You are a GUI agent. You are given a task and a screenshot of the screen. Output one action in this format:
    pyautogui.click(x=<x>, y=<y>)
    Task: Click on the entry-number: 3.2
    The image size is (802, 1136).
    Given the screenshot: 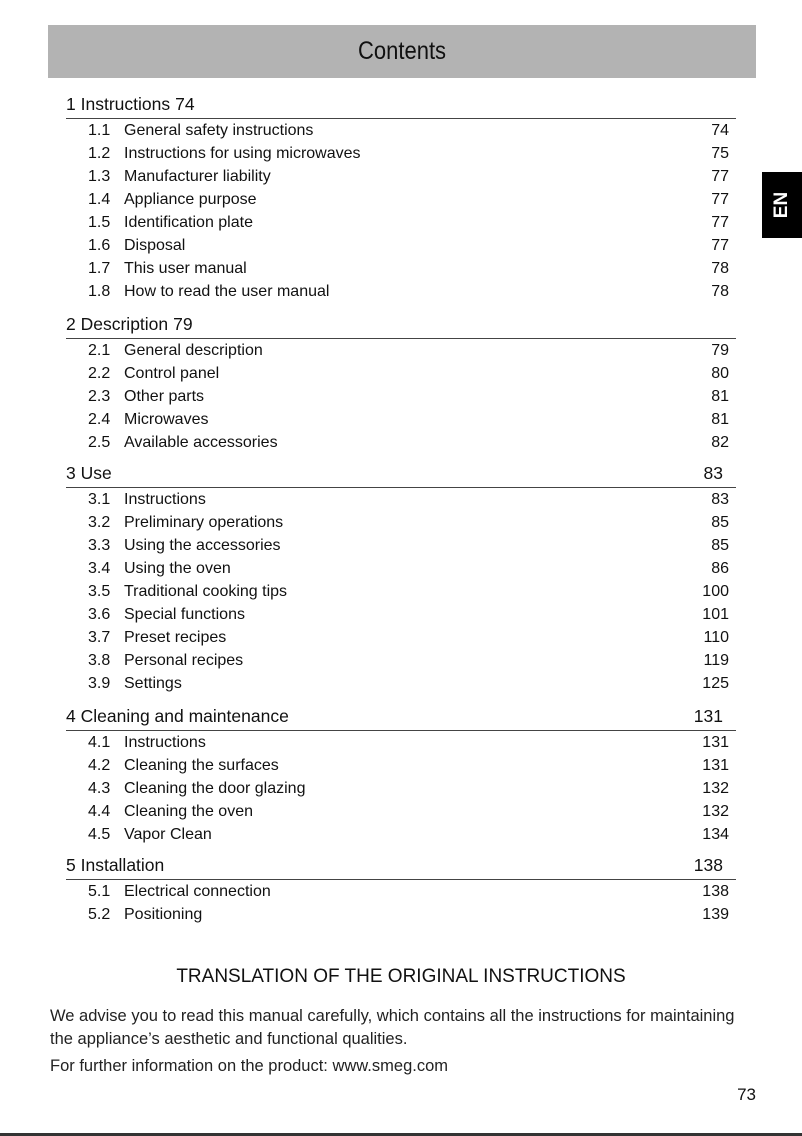 What is the action you would take?
    pyautogui.click(x=99, y=522)
    